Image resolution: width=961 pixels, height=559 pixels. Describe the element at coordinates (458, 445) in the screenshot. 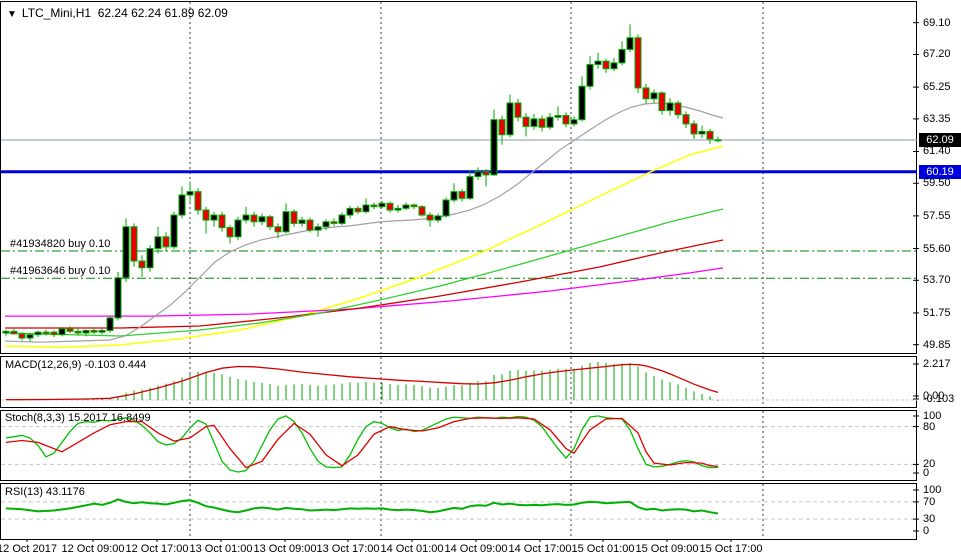

I see `stochastic-panel` at that location.